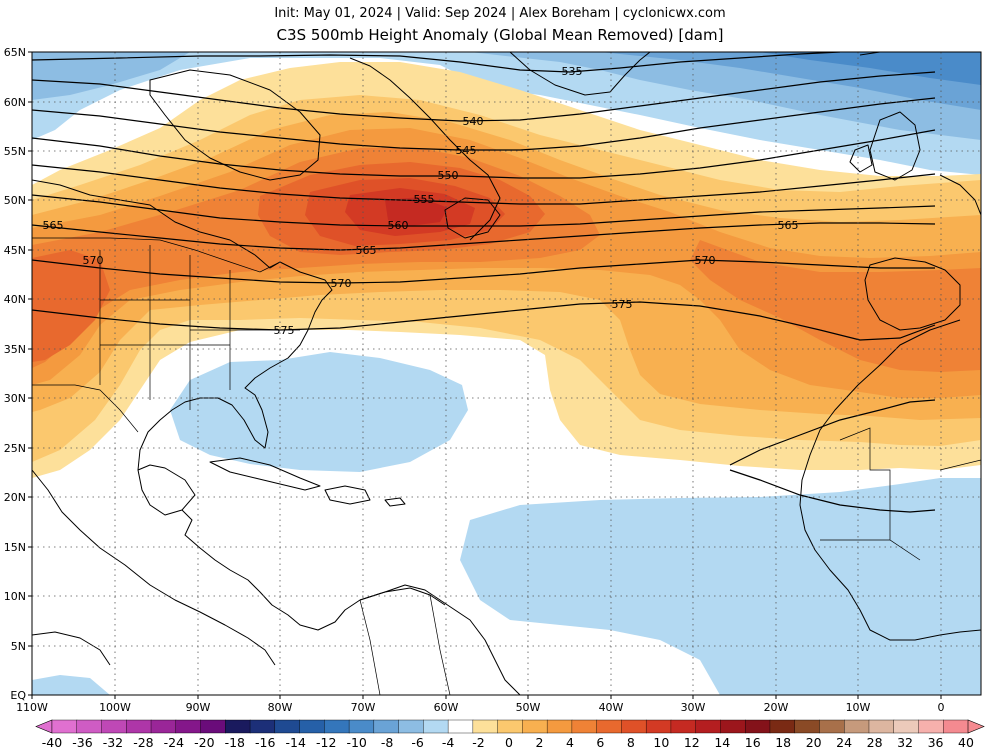 The width and height of the screenshot is (1000, 751). What do you see at coordinates (387, 742) in the screenshot?
I see `colorbar-label: -8` at bounding box center [387, 742].